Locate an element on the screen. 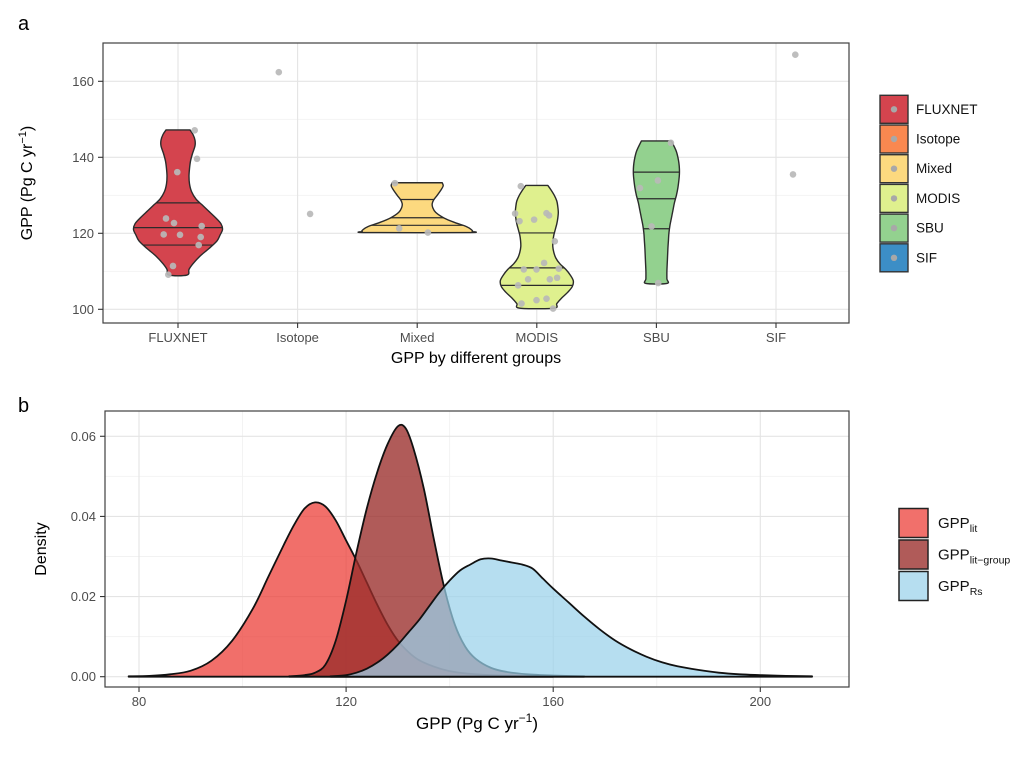 This screenshot has width=1024, height=768. panel-a-tag: a is located at coordinates (24, 24).